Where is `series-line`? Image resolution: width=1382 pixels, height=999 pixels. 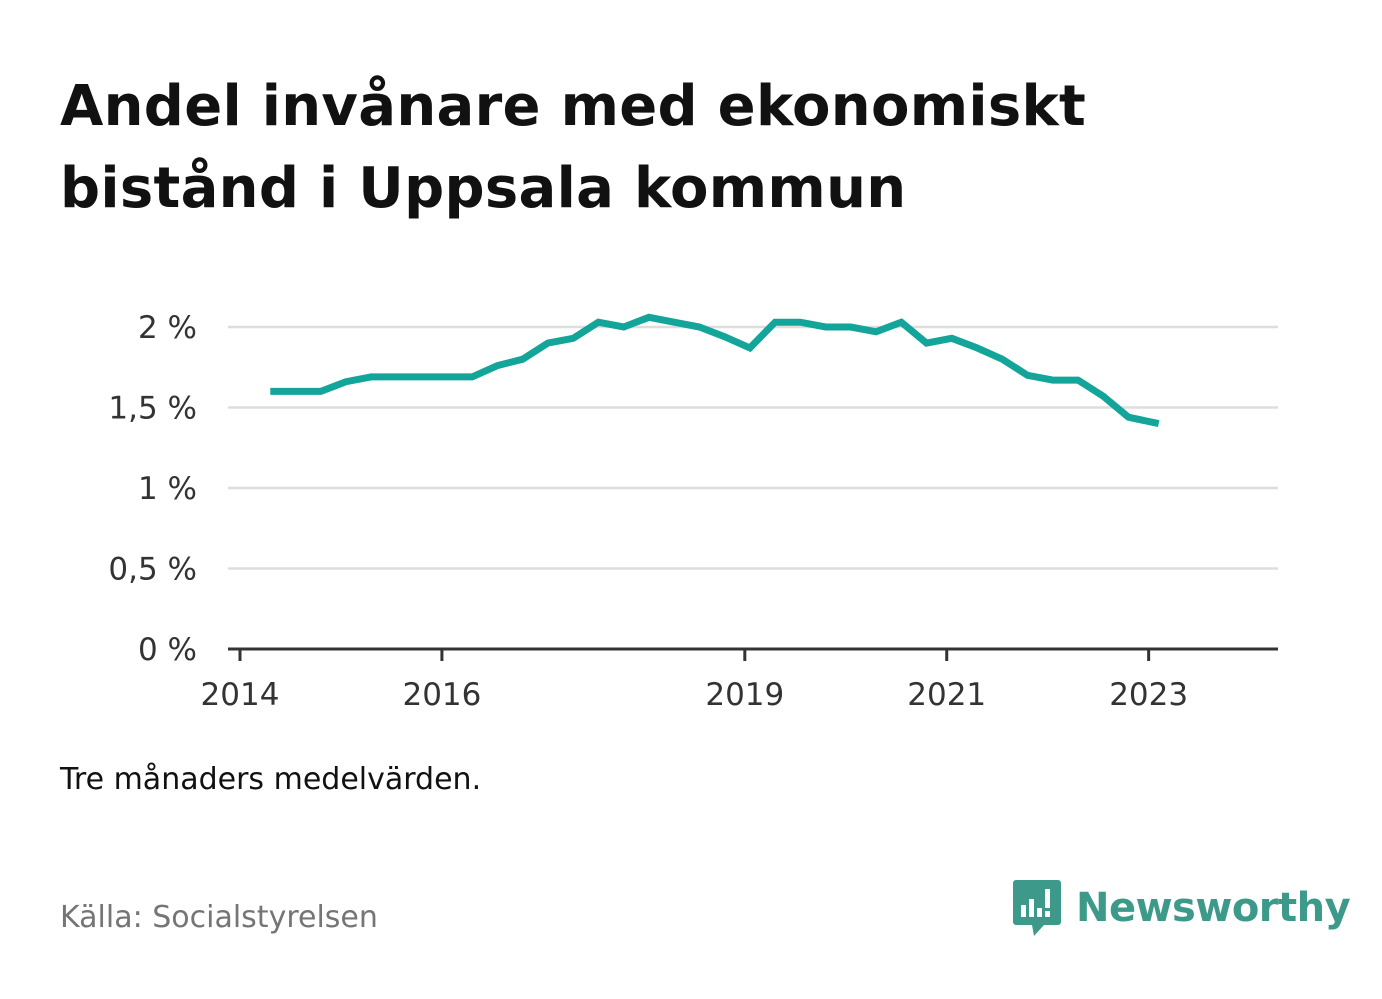
series-line is located at coordinates (715, 370).